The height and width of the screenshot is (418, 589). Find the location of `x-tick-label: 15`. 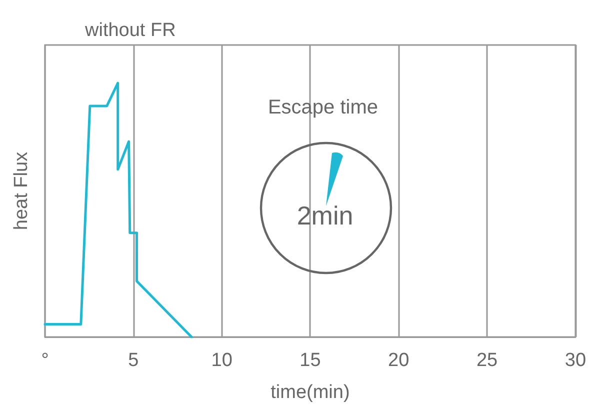

x-tick-label: 15 is located at coordinates (310, 360).